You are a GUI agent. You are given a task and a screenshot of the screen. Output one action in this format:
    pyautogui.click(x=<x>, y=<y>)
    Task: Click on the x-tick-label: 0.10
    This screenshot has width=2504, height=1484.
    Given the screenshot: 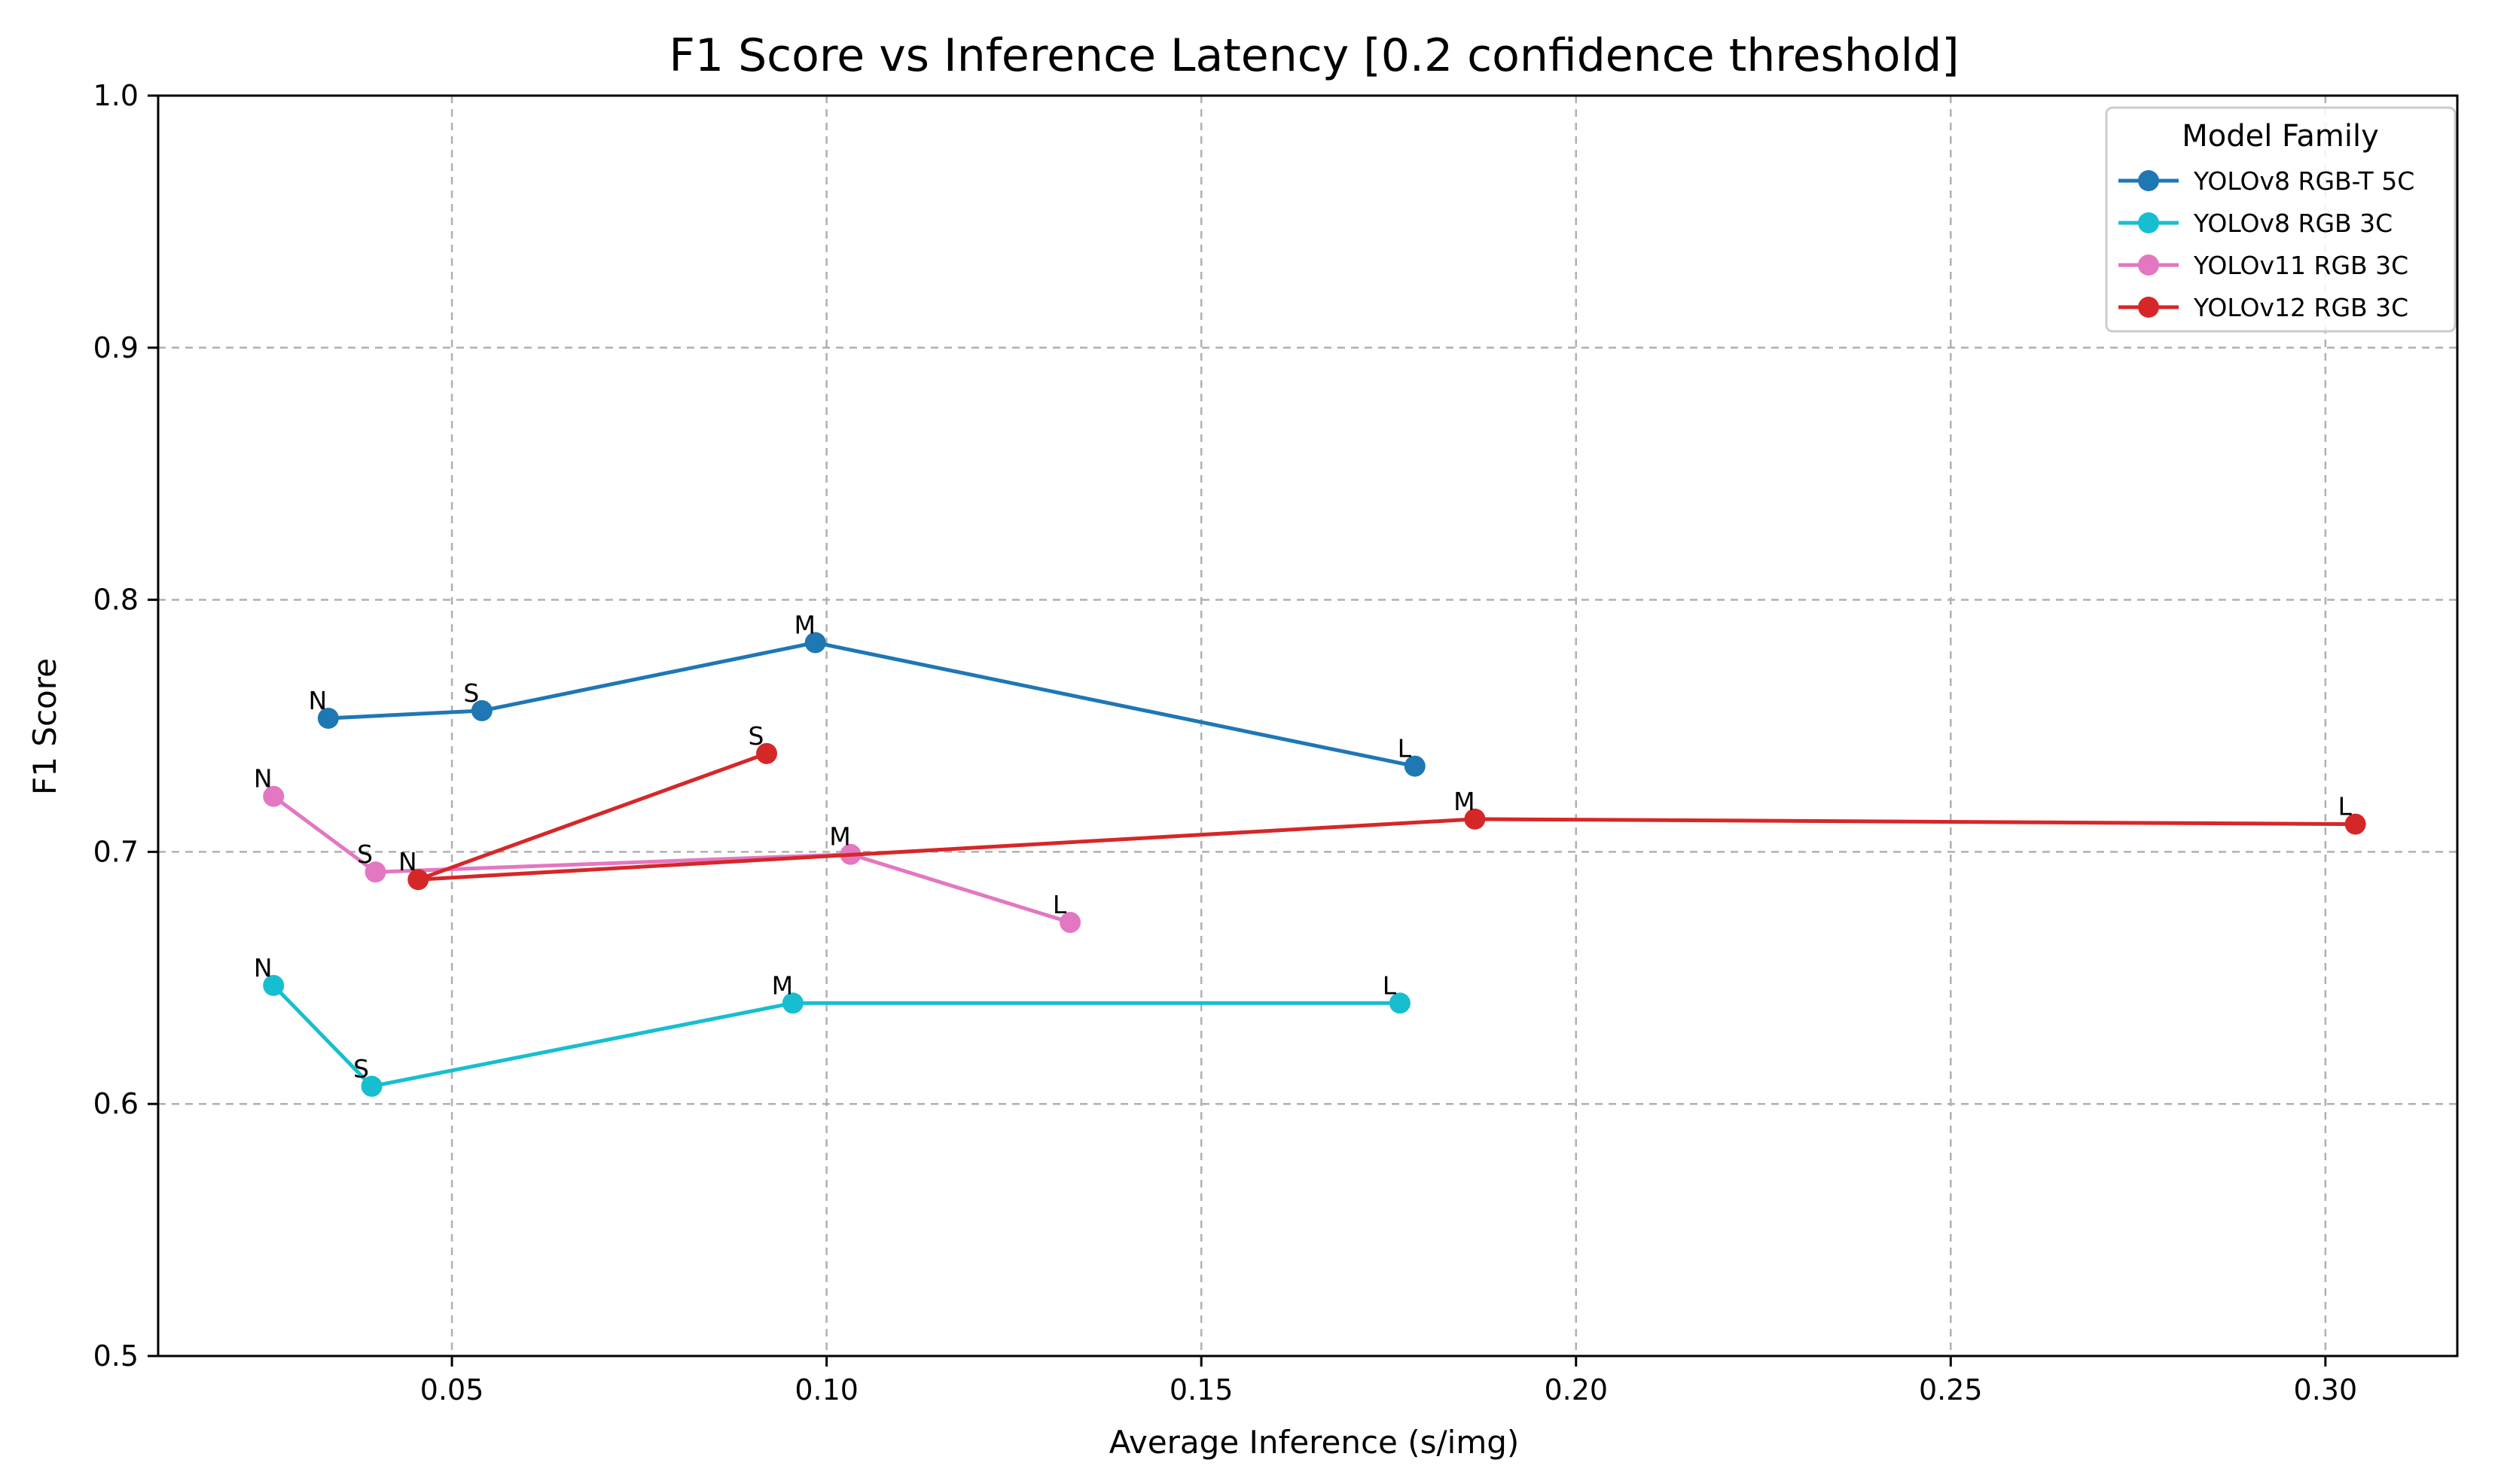 What is the action you would take?
    pyautogui.click(x=827, y=1389)
    